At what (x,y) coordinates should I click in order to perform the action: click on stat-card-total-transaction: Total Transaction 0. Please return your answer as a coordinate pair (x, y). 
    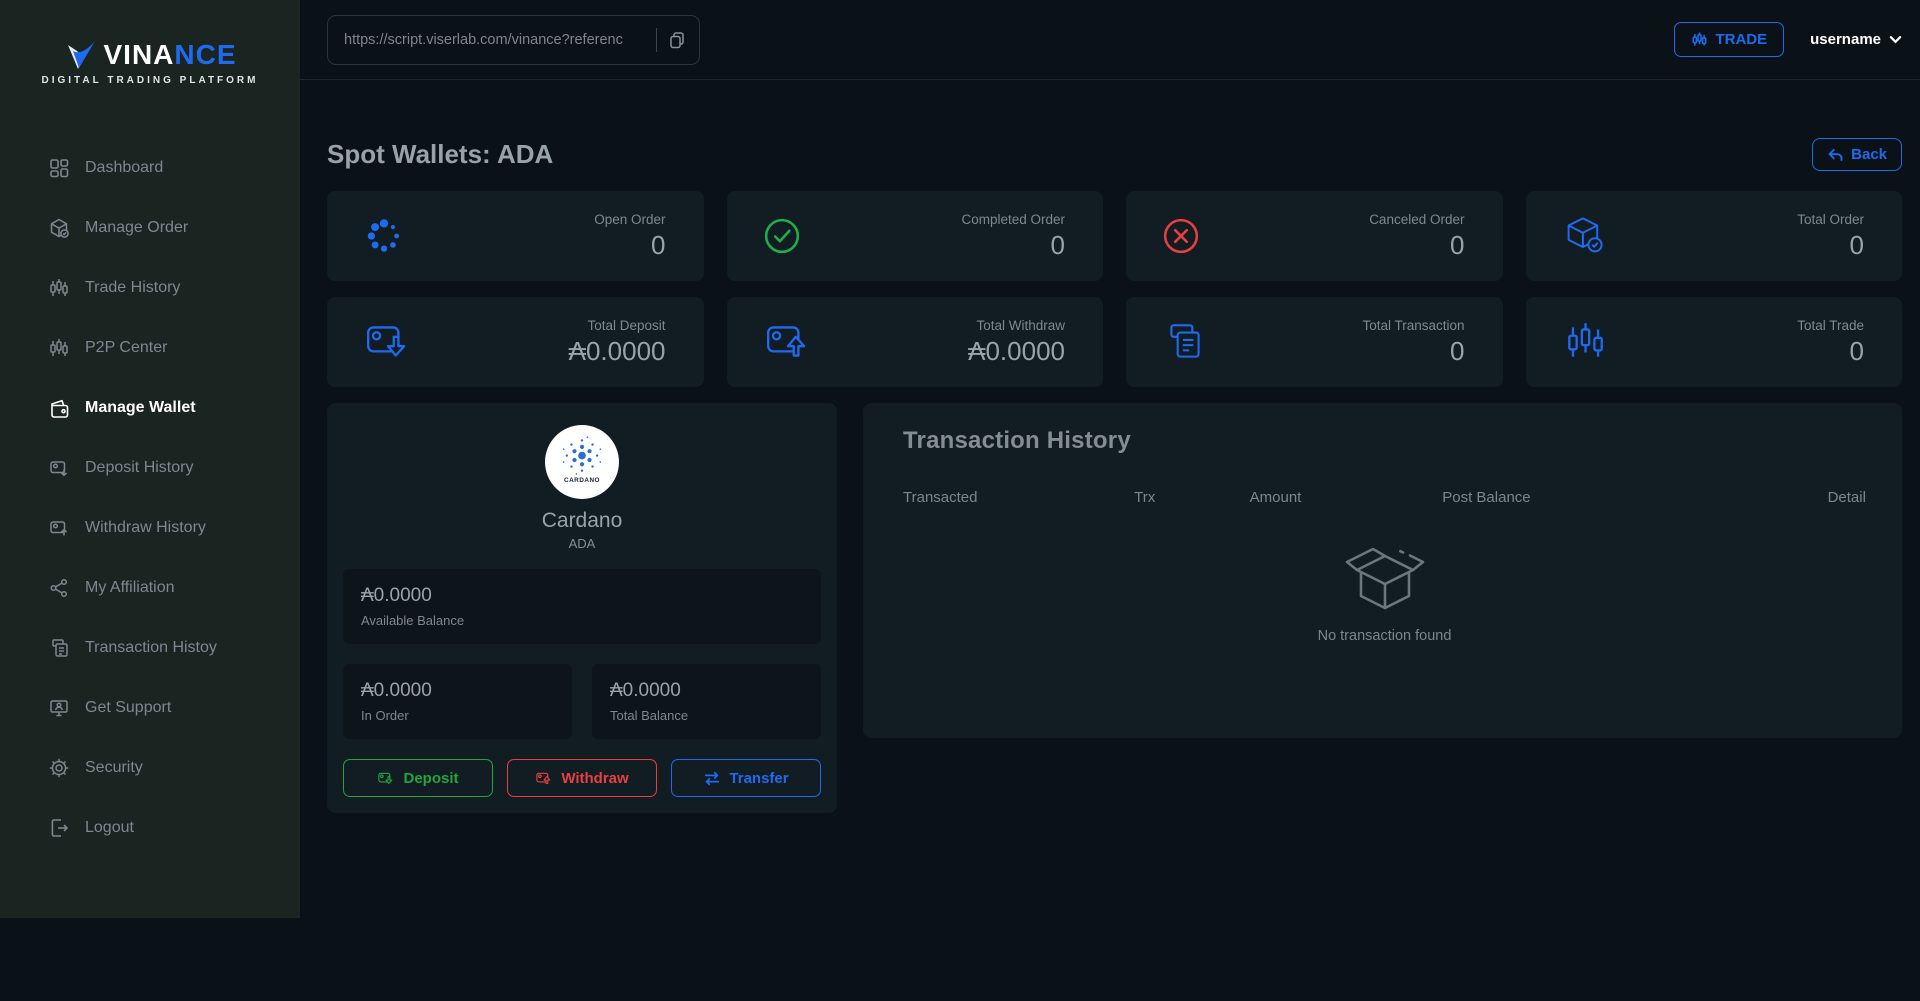
    Looking at the image, I should click on (1314, 342).